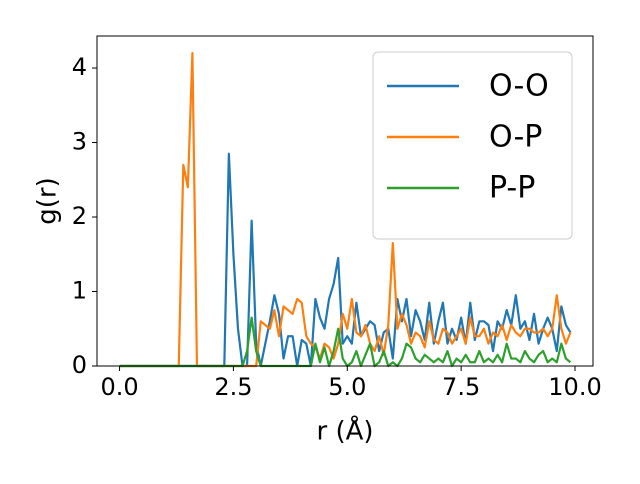 Image resolution: width=640 pixels, height=484 pixels. Describe the element at coordinates (461, 387) in the screenshot. I see `x-tick-label: 7.5` at that location.